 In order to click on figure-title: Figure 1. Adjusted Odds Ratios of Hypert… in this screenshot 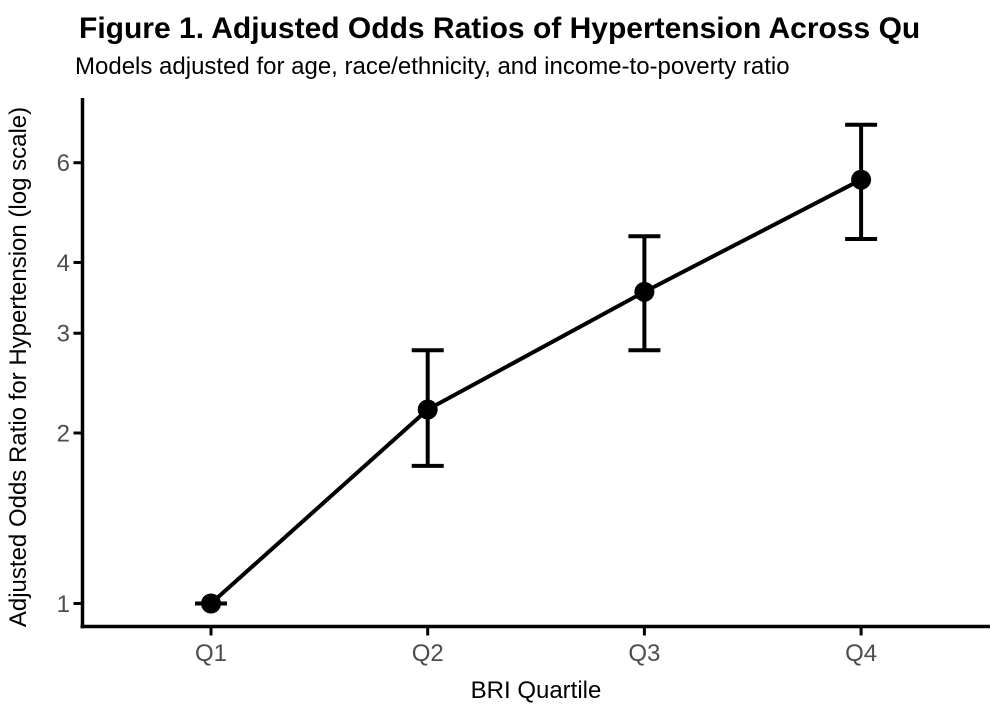, I will do `click(500, 28)`.